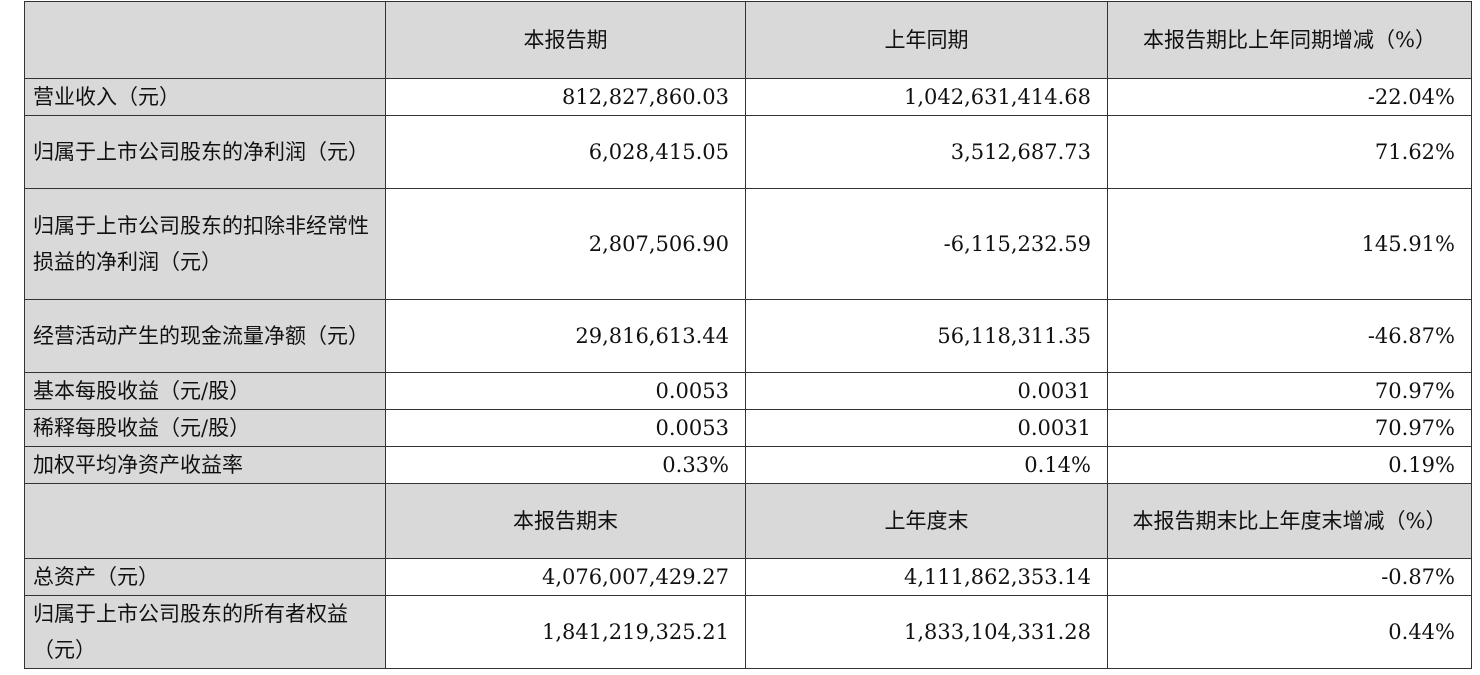  What do you see at coordinates (1289, 577) in the screenshot?
I see `change-value: -0.87%` at bounding box center [1289, 577].